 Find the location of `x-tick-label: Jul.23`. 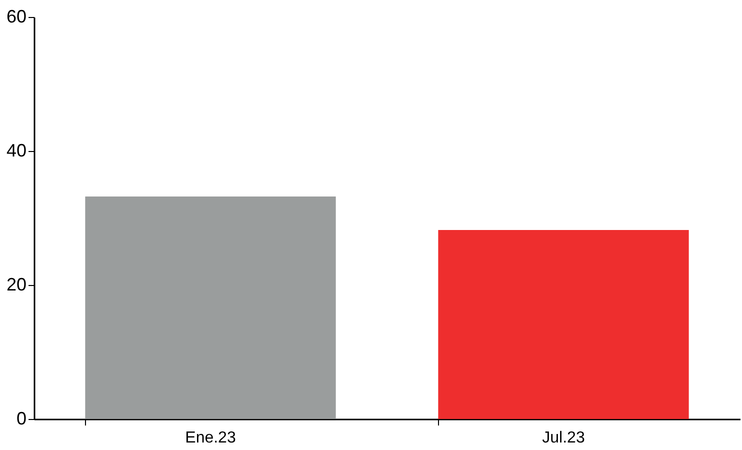

x-tick-label: Jul.23 is located at coordinates (563, 438).